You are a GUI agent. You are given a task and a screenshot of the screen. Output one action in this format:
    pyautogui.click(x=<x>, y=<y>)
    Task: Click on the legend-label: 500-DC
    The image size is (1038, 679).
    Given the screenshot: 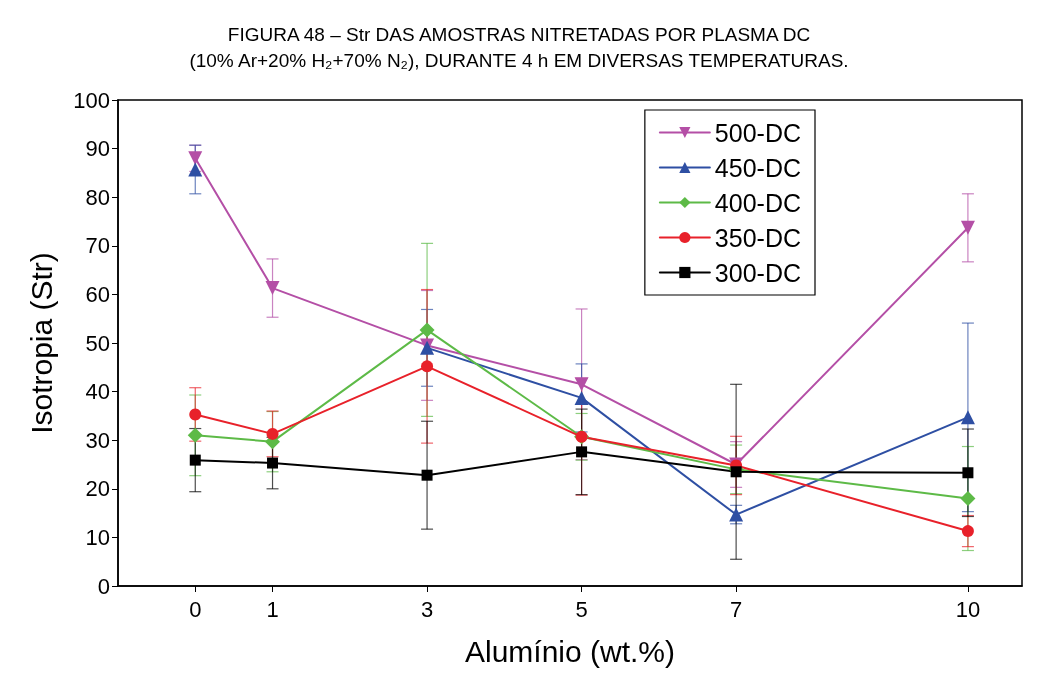 What is the action you would take?
    pyautogui.click(x=758, y=132)
    